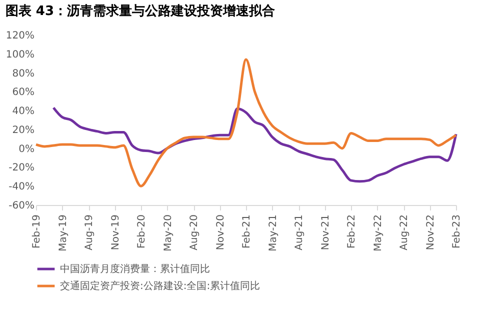 This screenshot has width=496, height=324. I want to click on chart-title: 图表 43：沥青需求量与公路建设投资增速拟合, so click(140, 11).